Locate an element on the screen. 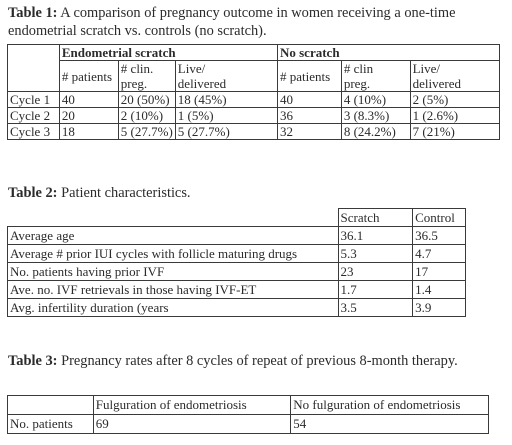 The width and height of the screenshot is (512, 445). table-cell: 3 (8.3%) is located at coordinates (375, 115).